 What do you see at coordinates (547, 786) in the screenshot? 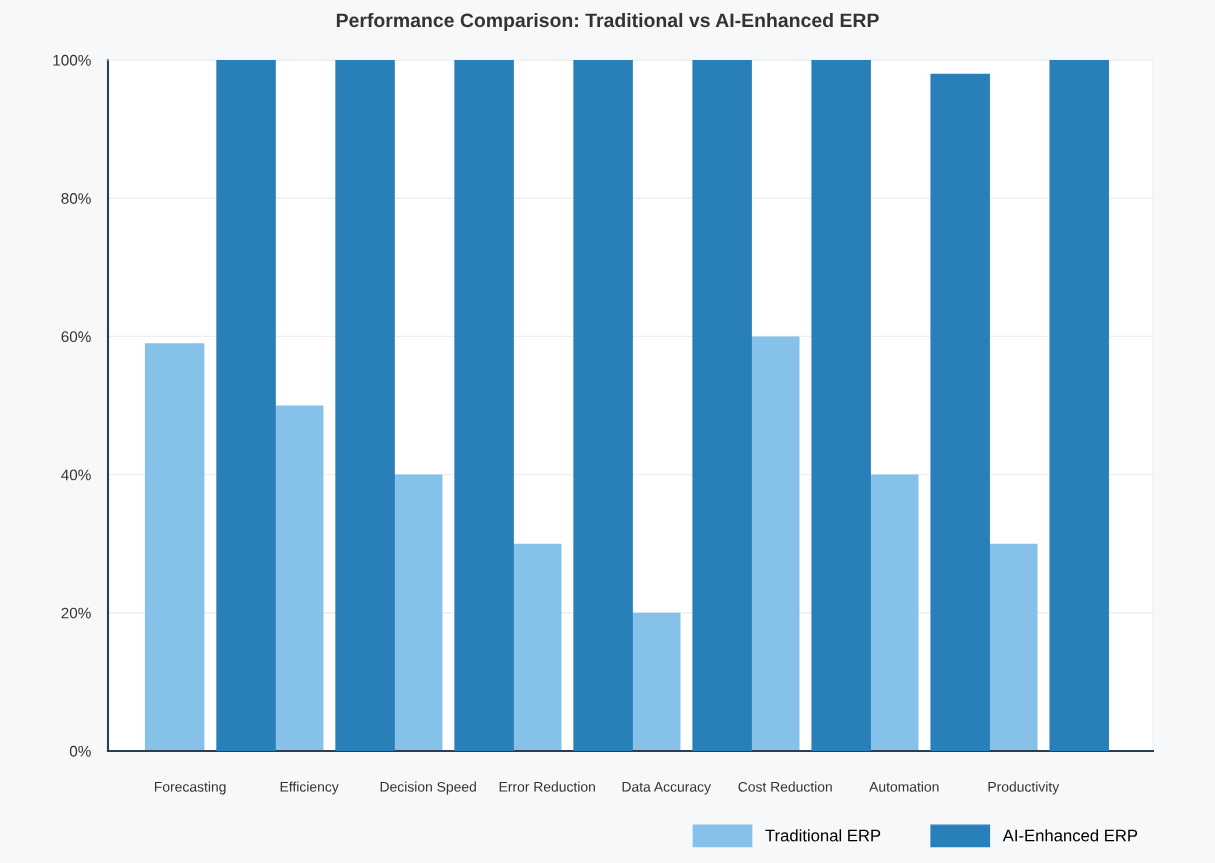
I see `x-tick-label: Error Reduction` at bounding box center [547, 786].